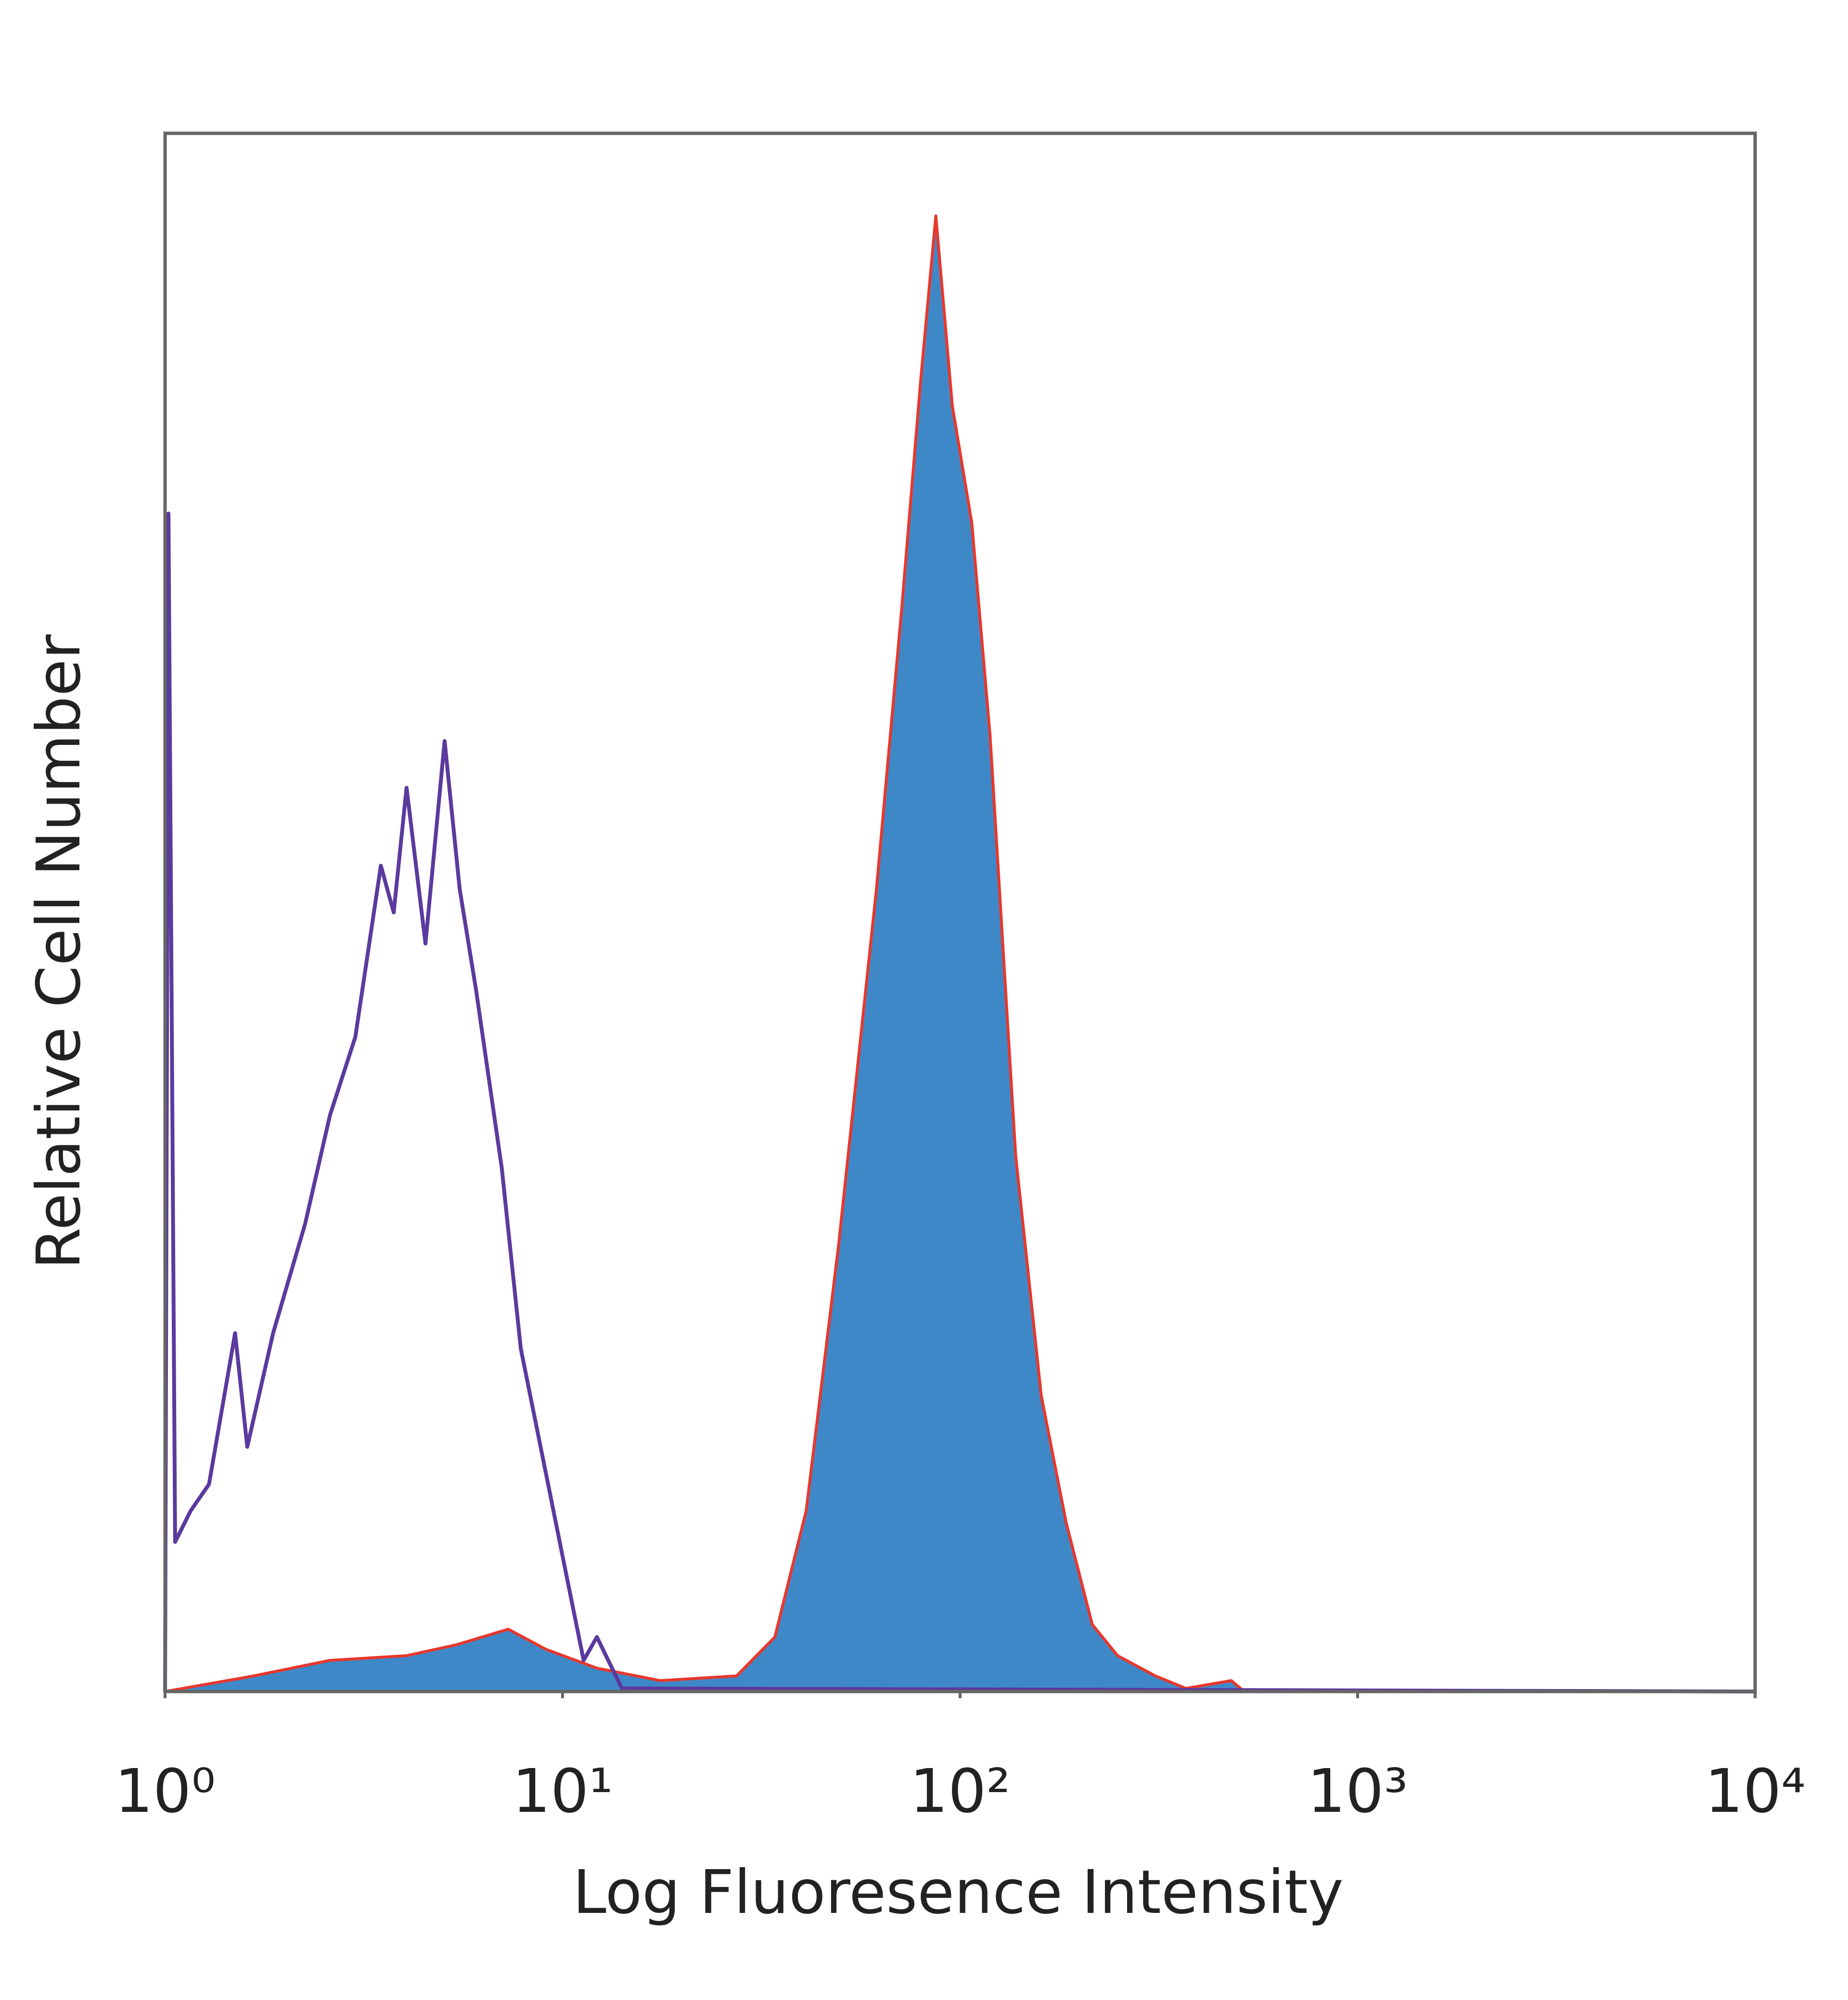 This screenshot has width=1848, height=2000. I want to click on x-tick-label: 10⁰, so click(165, 1791).